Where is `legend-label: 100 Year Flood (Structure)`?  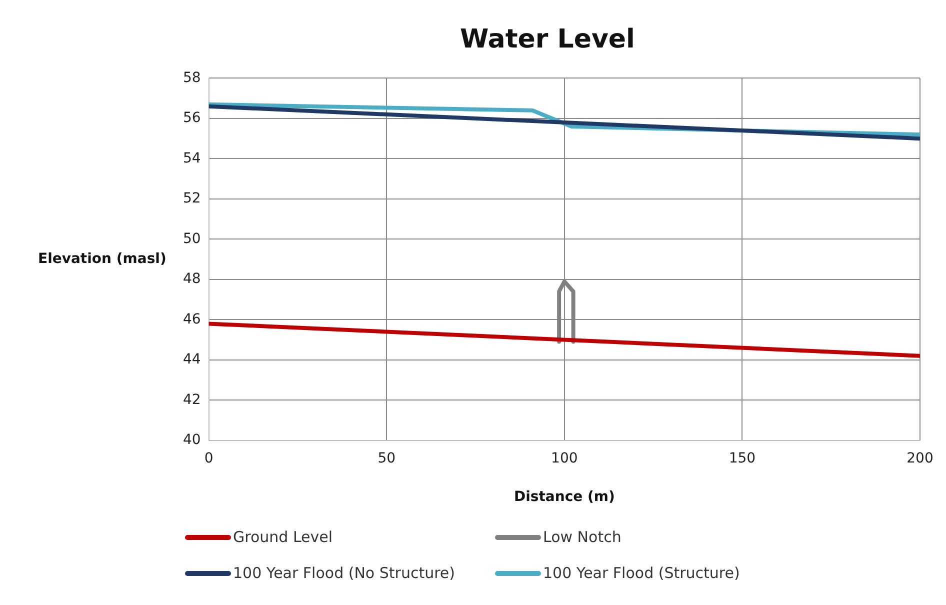 legend-label: 100 Year Flood (Structure) is located at coordinates (641, 573).